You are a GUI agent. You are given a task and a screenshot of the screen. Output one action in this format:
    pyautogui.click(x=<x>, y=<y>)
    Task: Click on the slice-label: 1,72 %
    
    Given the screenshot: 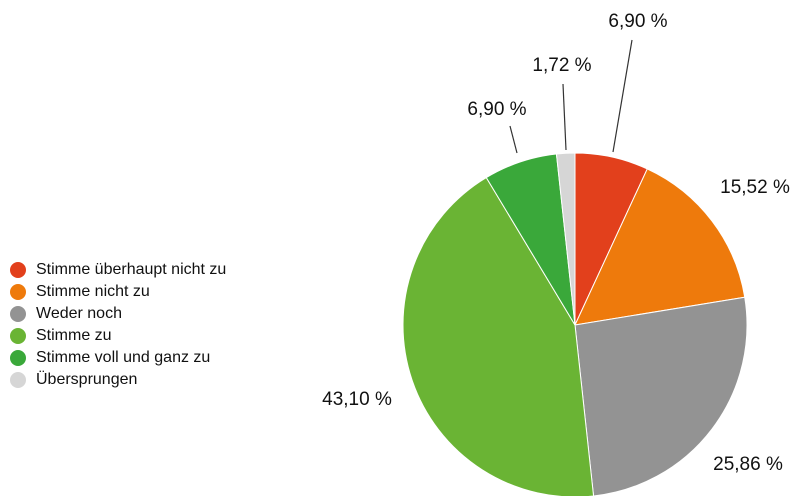 What is the action you would take?
    pyautogui.click(x=561, y=65)
    